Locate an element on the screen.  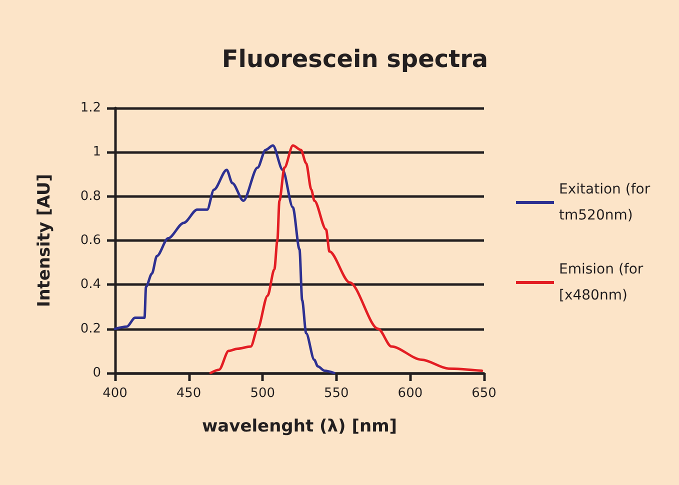
x-tick-label: 550 is located at coordinates (336, 393).